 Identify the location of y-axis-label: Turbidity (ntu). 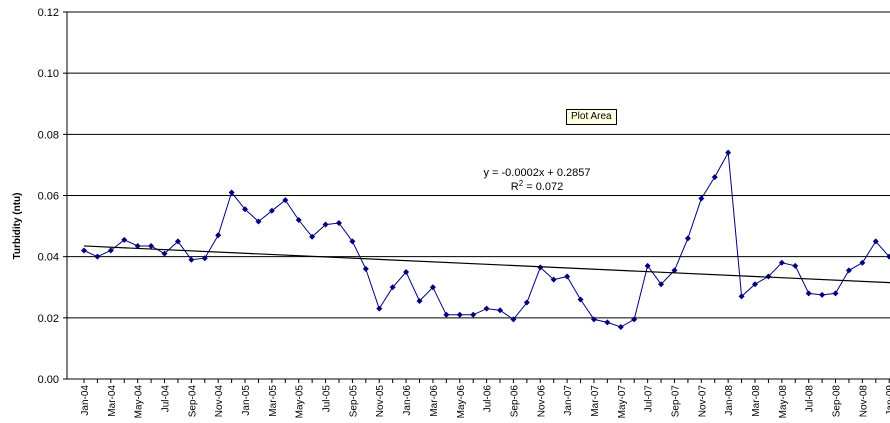
(17, 225).